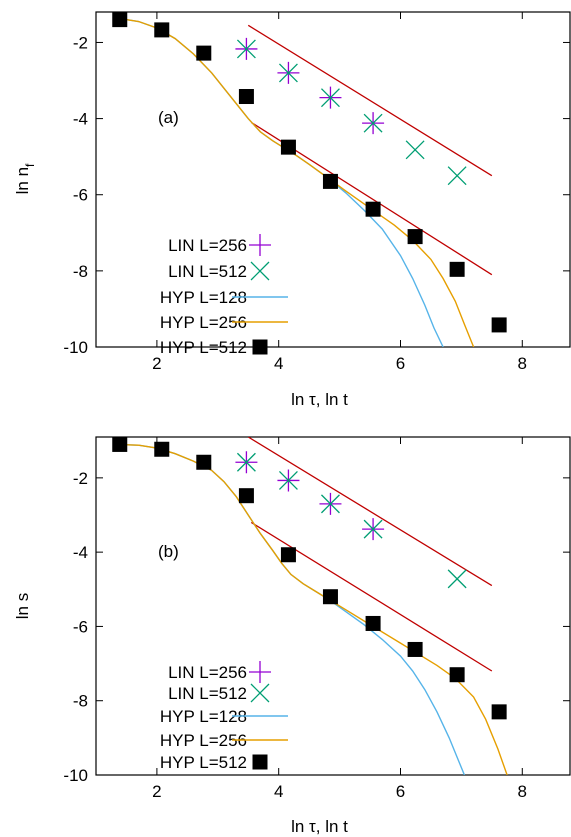  What do you see at coordinates (168, 551) in the screenshot?
I see `panel-label: (b)` at bounding box center [168, 551].